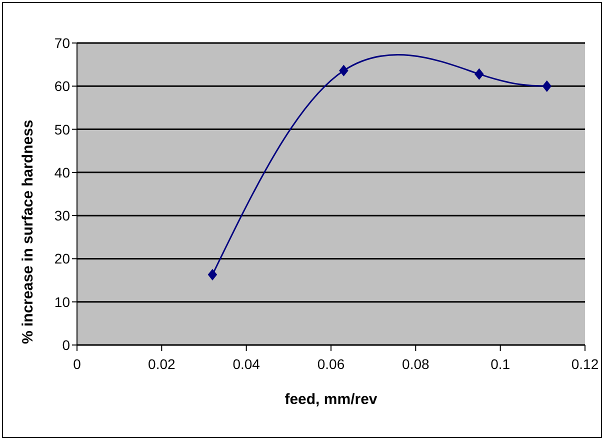  Describe the element at coordinates (27, 232) in the screenshot. I see `y-axis-title: % increase in surface hardness` at that location.